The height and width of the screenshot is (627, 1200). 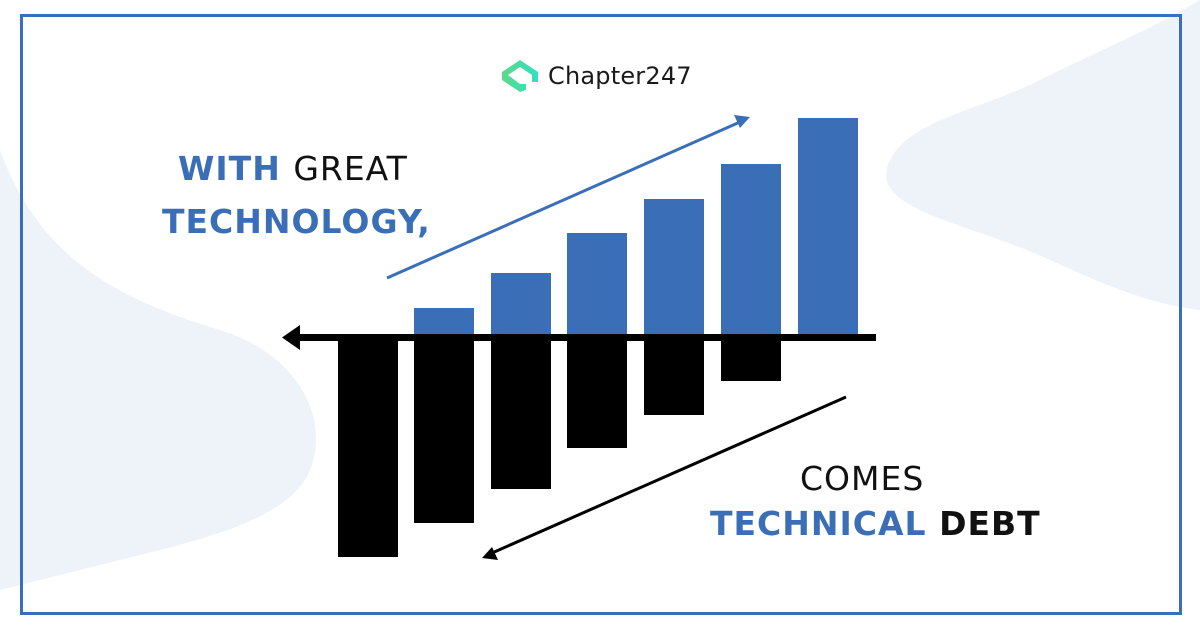 I want to click on brand-name: Chapter247, so click(x=620, y=76).